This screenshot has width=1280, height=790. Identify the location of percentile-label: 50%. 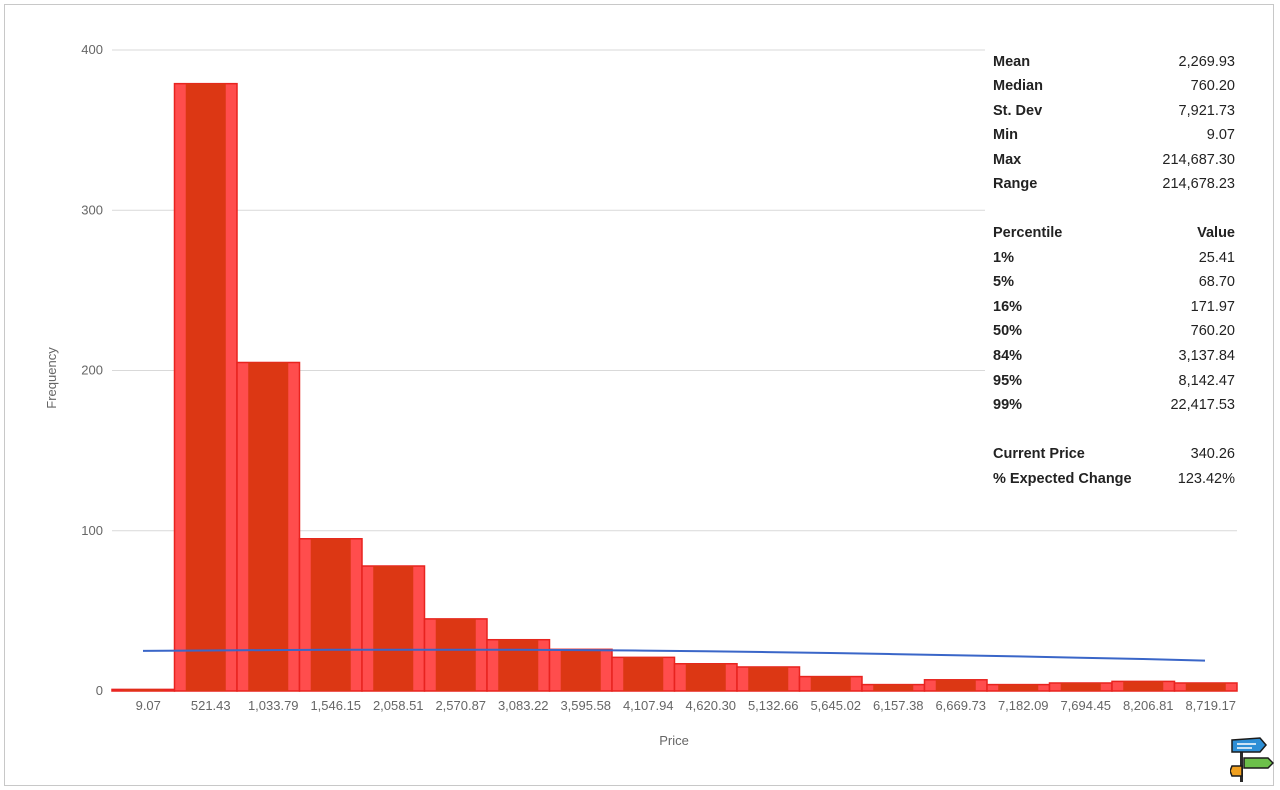
(1008, 331).